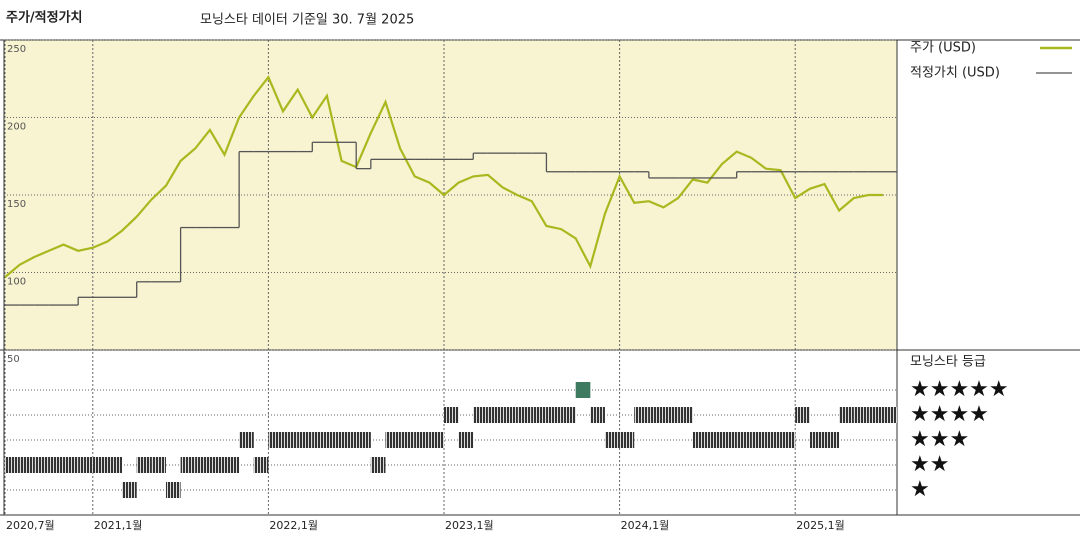  I want to click on y-tick-label: 100, so click(16, 282).